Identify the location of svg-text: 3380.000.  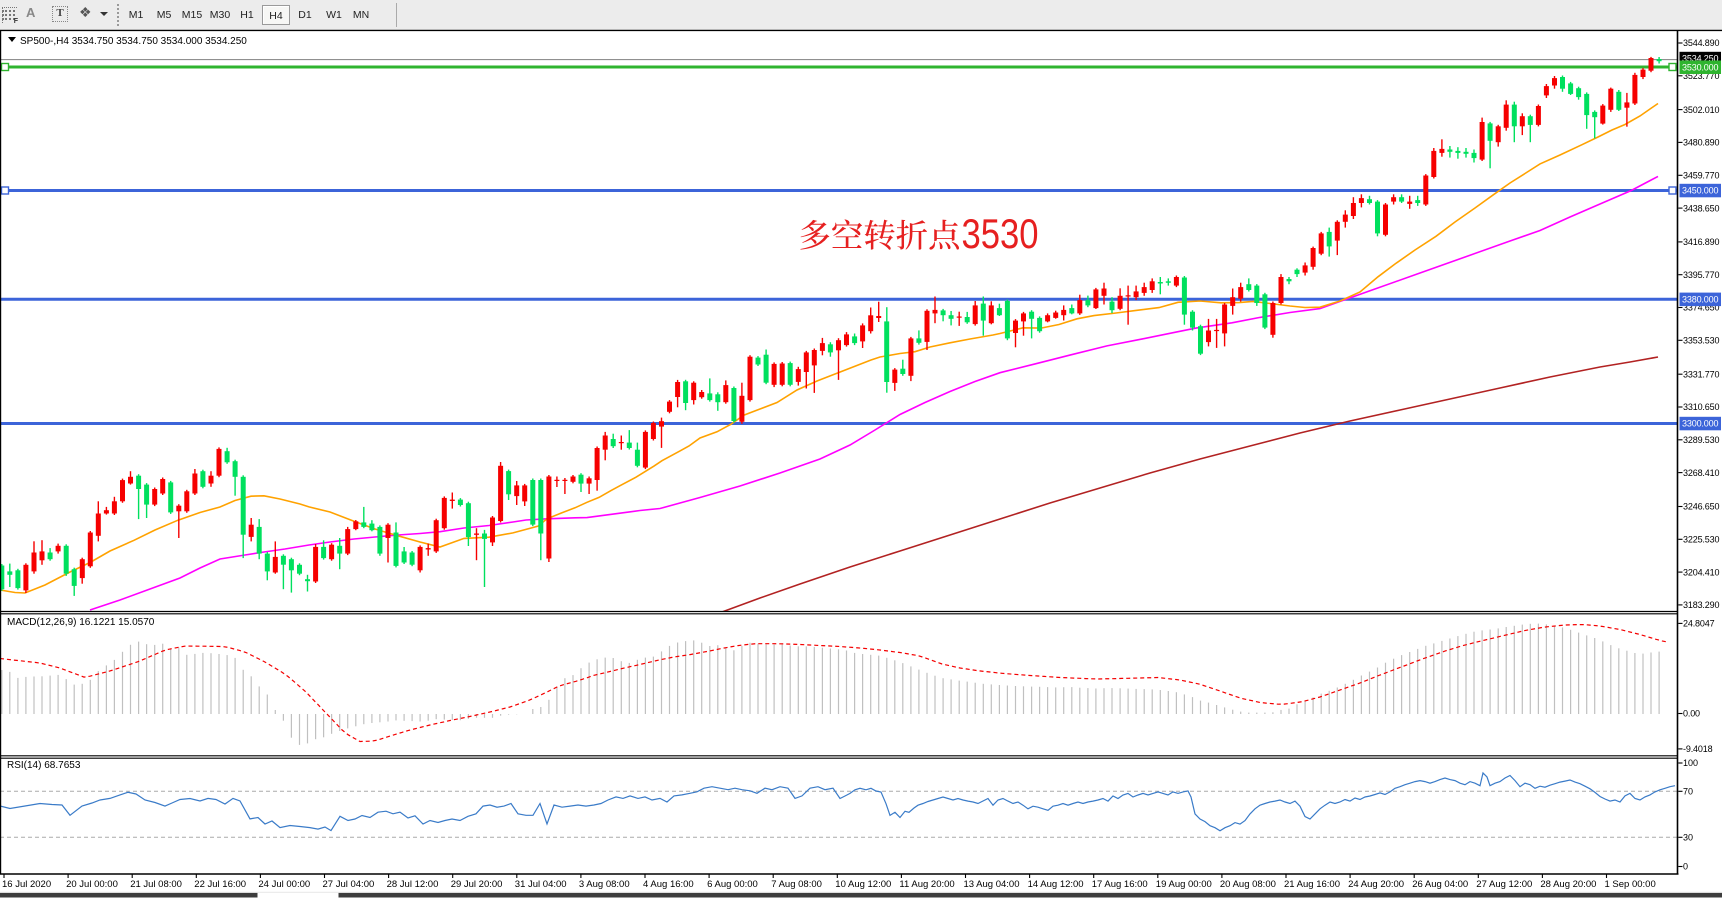
(1700, 300).